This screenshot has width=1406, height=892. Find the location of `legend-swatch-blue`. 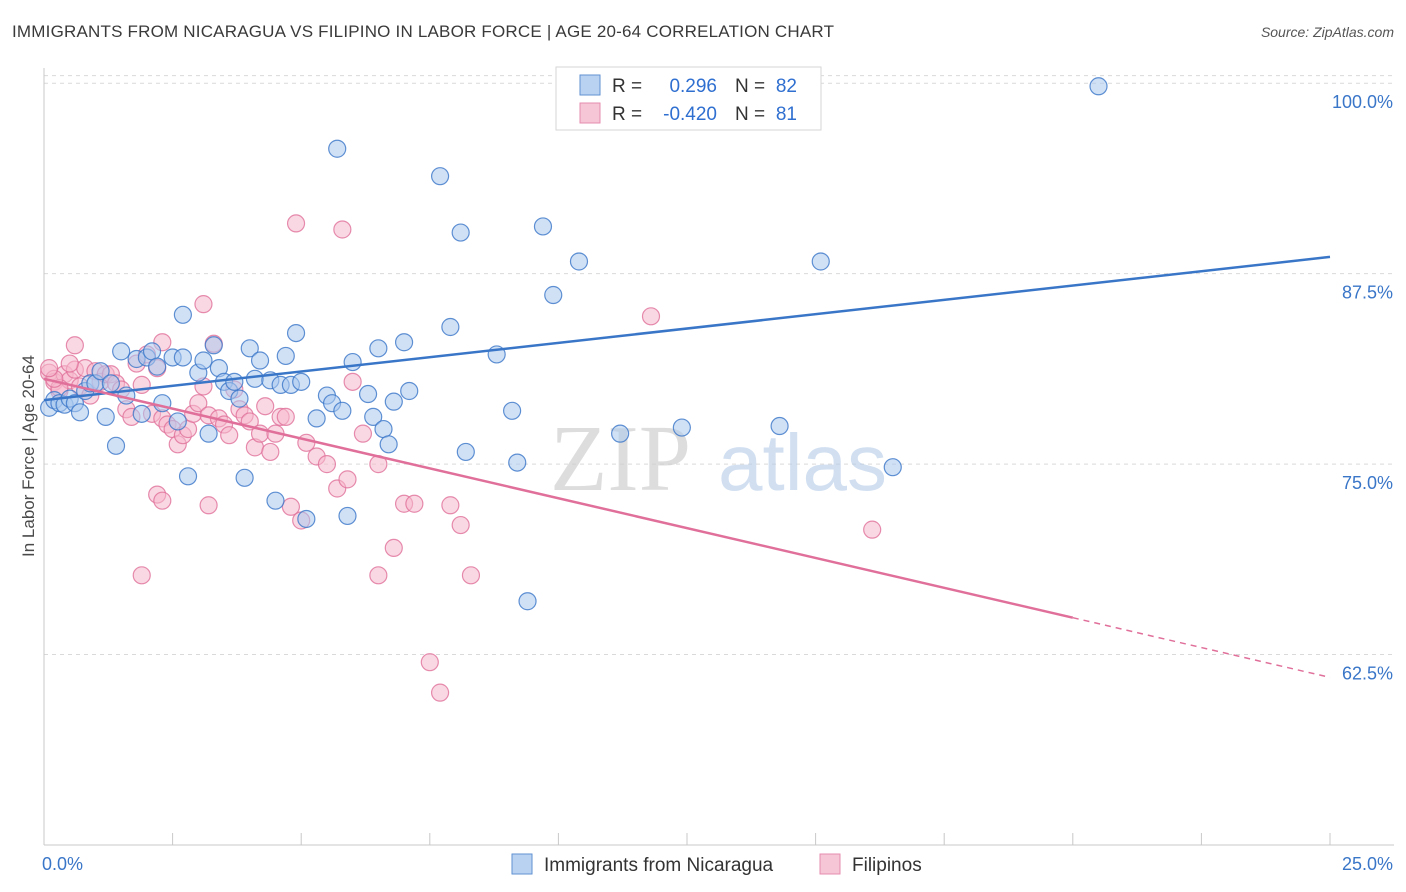

legend-swatch-blue is located at coordinates (590, 85).